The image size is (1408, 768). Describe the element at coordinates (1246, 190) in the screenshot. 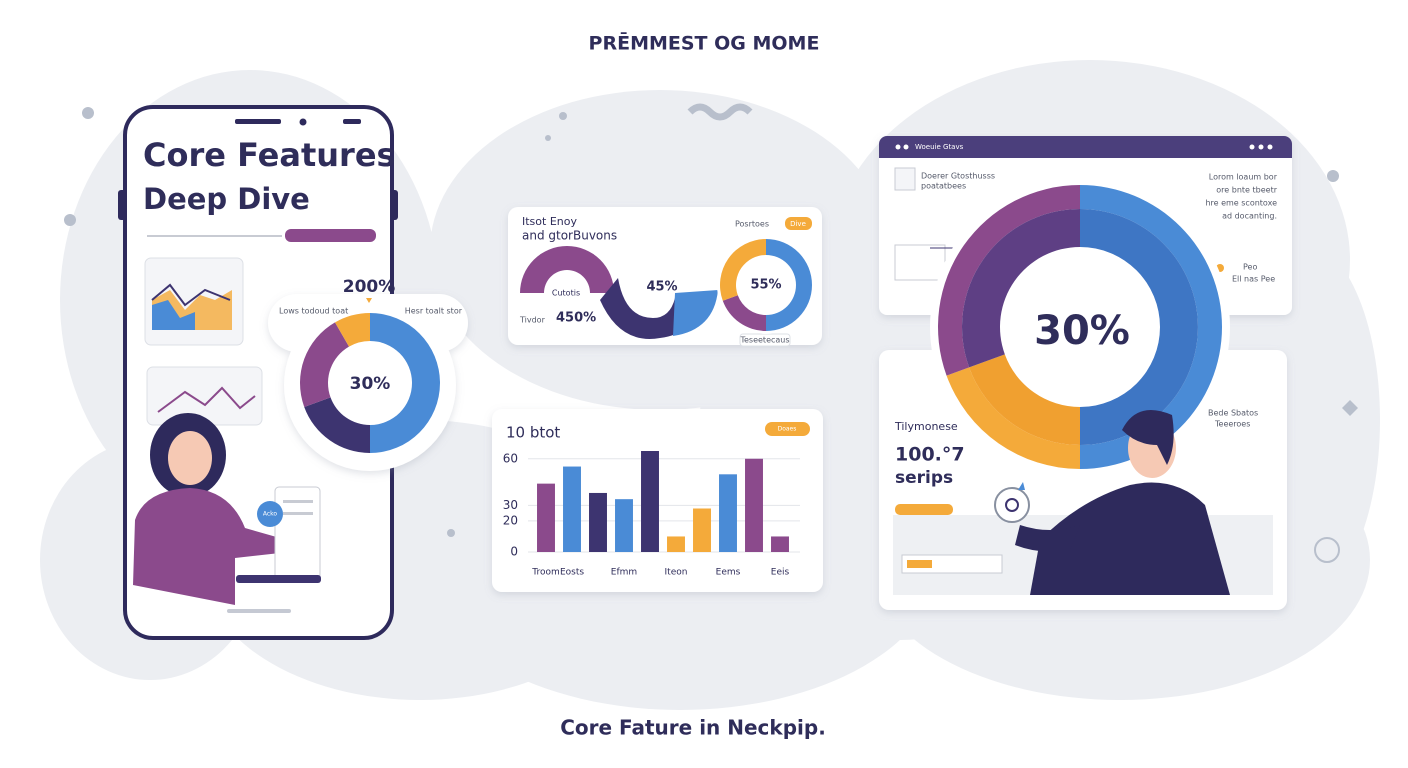

I see `text-line: ore bnte tbeetr` at that location.